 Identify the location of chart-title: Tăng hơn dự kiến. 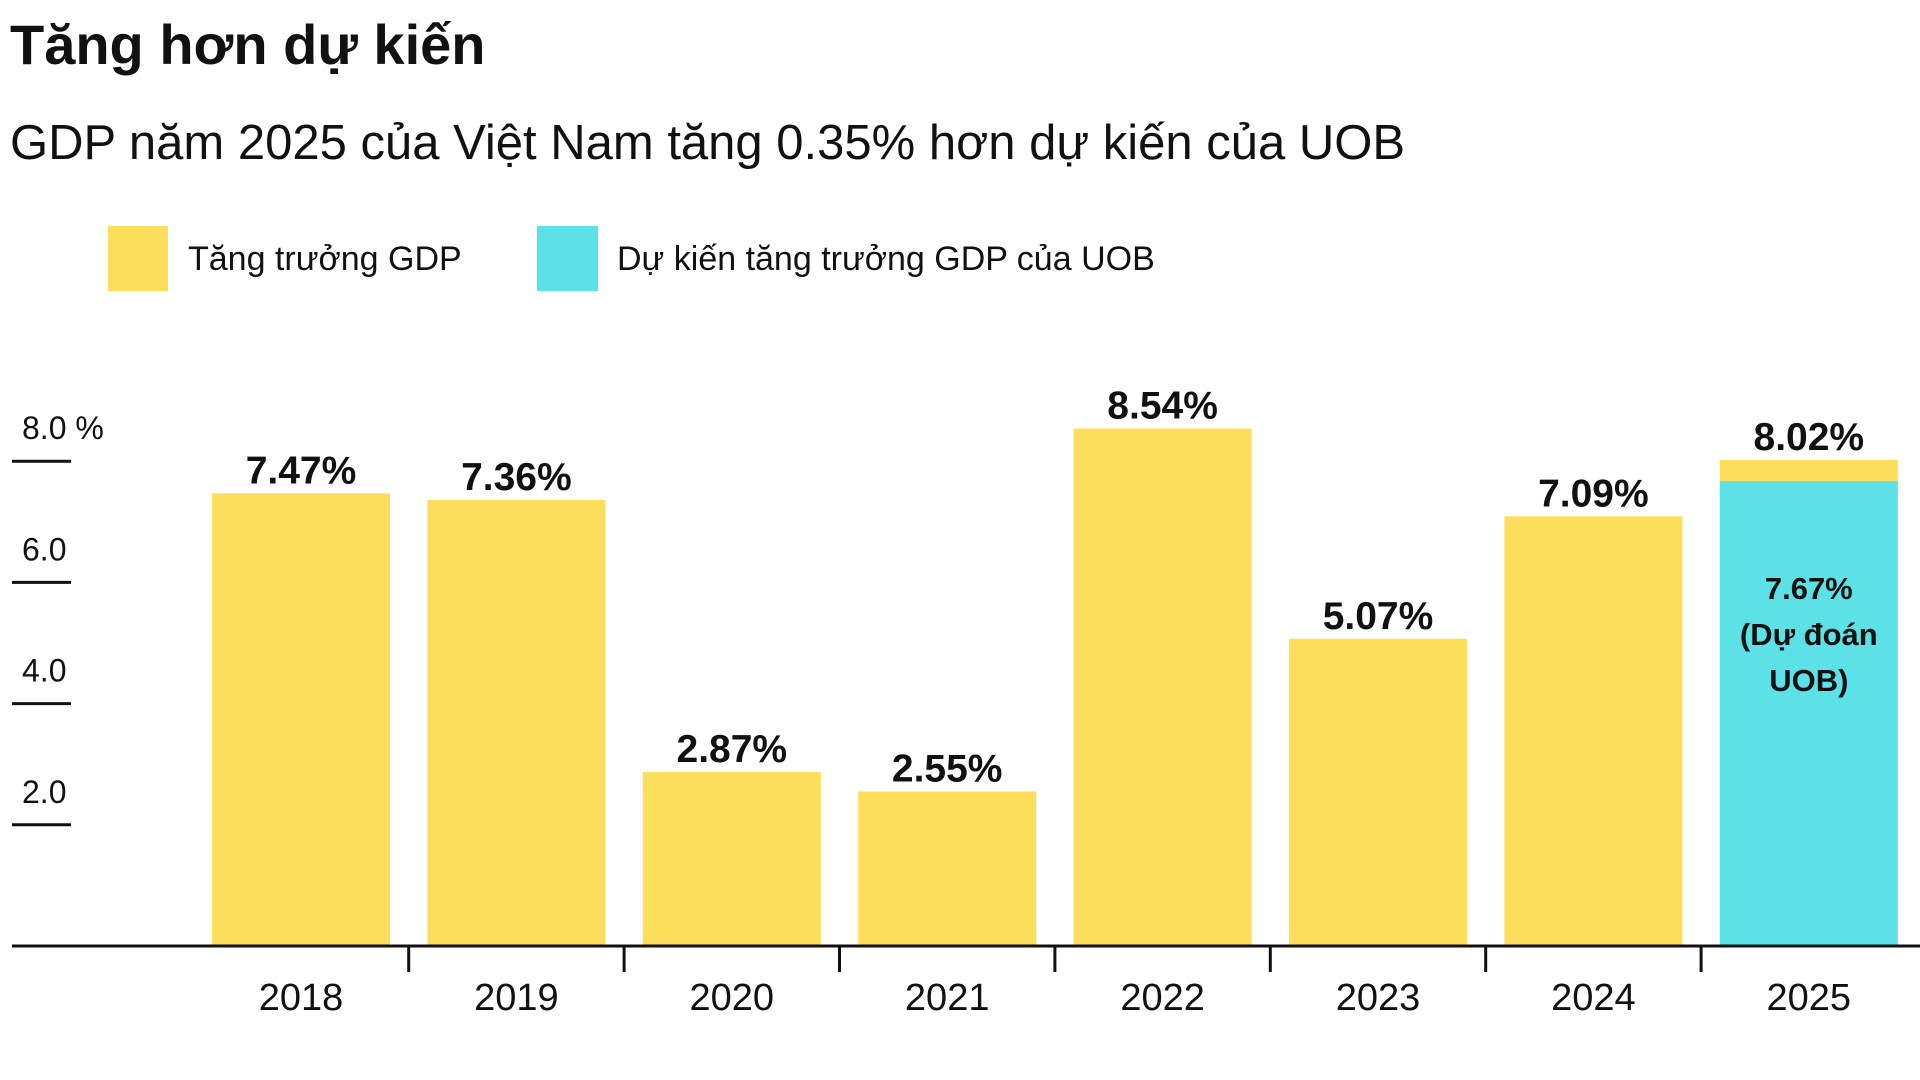
(247, 44).